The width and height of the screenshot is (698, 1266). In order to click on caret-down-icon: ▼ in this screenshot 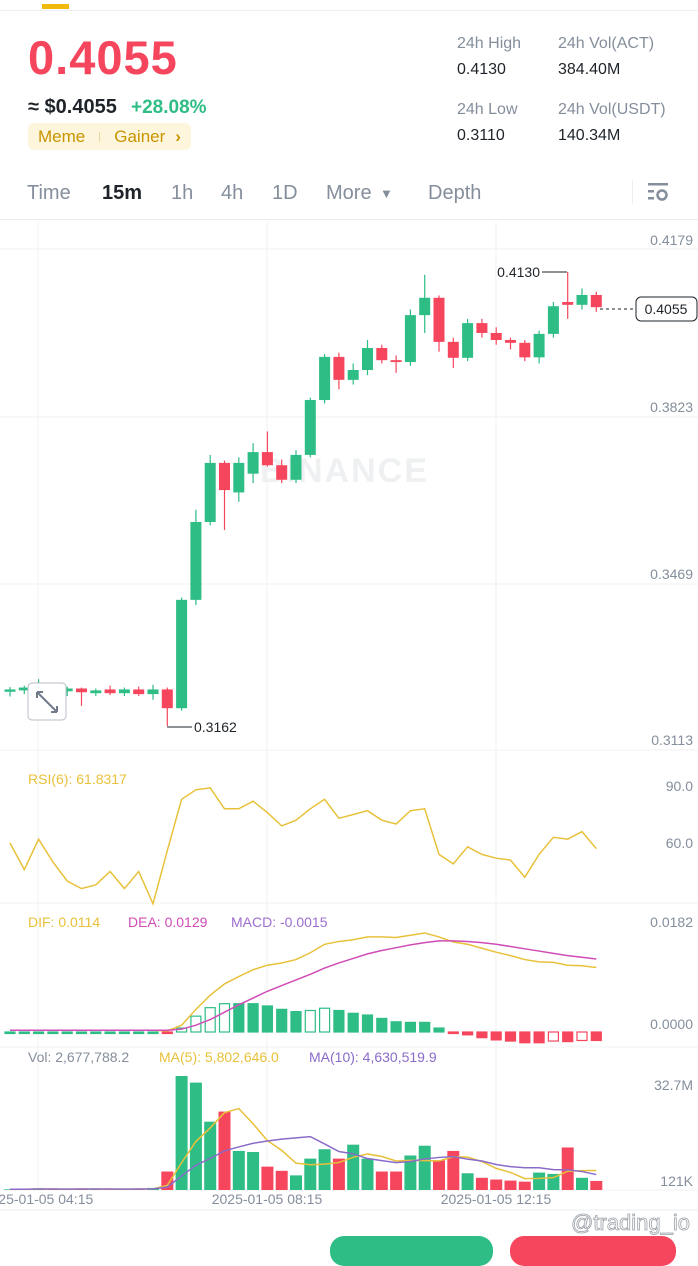, I will do `click(386, 193)`.